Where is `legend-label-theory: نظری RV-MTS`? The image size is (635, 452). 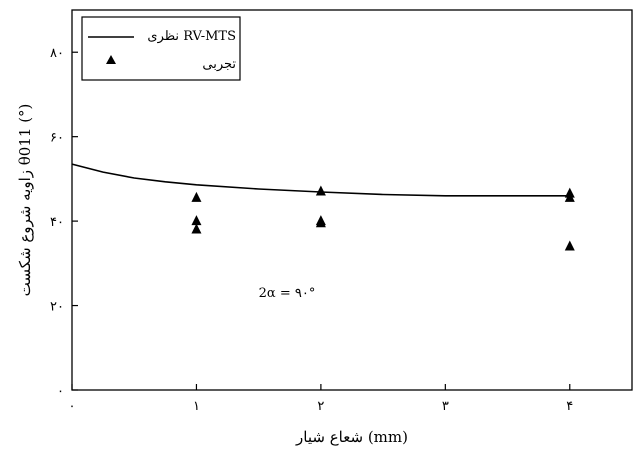 legend-label-theory: نظری RV-MTS is located at coordinates (191, 36).